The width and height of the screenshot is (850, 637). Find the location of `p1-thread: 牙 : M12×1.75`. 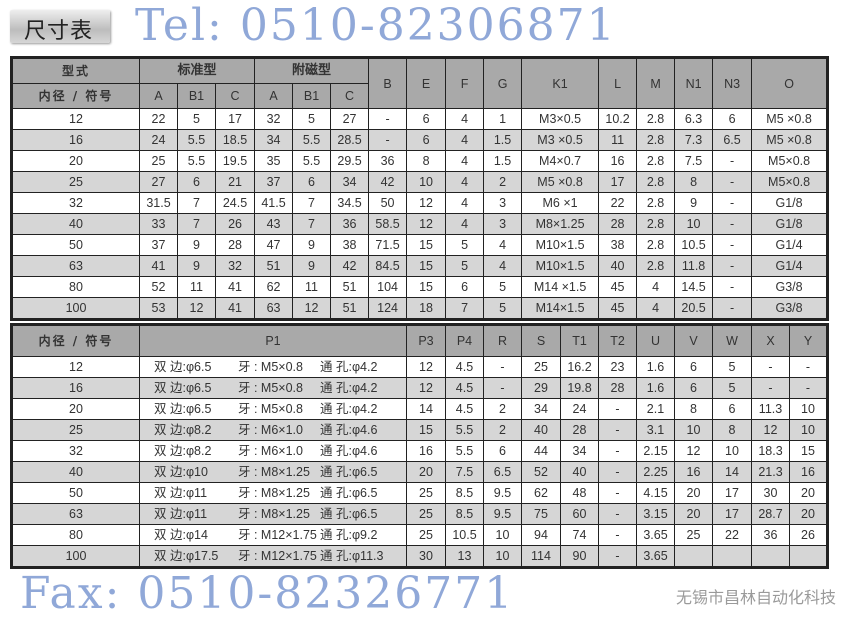

p1-thread: 牙 : M12×1.75 is located at coordinates (277, 556).